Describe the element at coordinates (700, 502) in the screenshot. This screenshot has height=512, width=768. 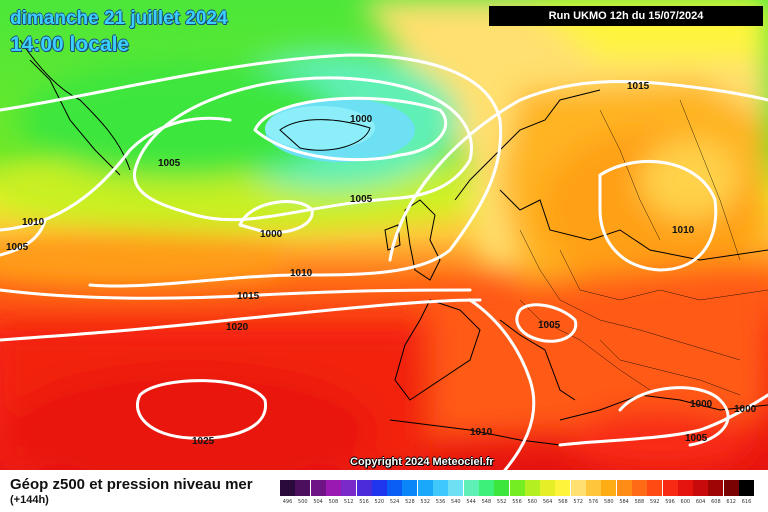
I see `scale-label: 604` at that location.